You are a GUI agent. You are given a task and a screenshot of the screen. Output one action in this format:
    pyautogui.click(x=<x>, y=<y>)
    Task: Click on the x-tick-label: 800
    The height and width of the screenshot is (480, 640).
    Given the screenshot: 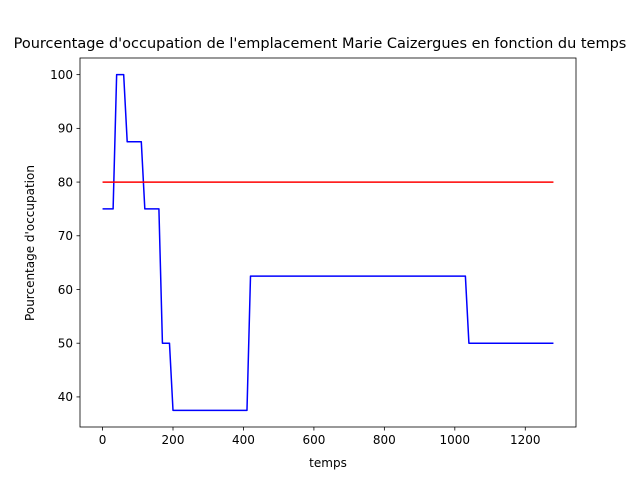 What is the action you would take?
    pyautogui.click(x=384, y=440)
    